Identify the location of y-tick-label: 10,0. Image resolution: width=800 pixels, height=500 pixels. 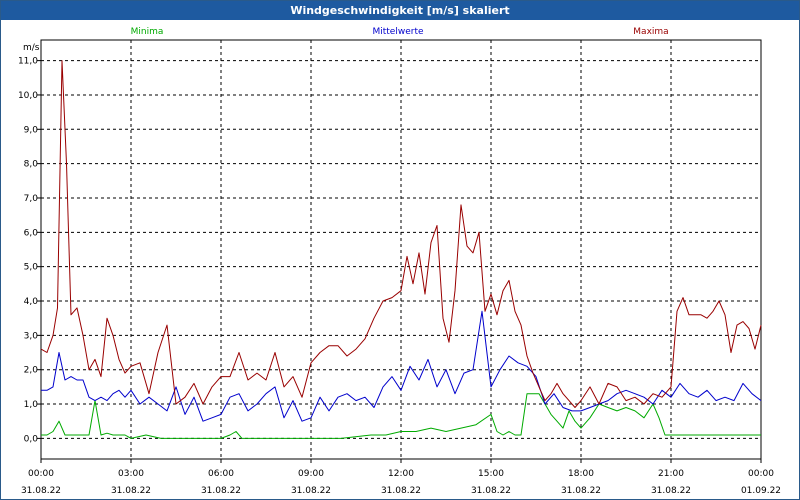
(28, 96).